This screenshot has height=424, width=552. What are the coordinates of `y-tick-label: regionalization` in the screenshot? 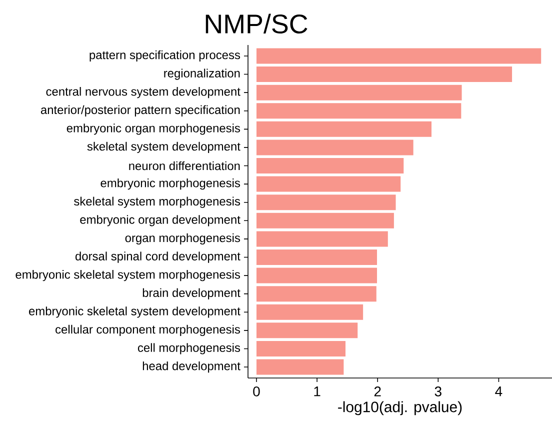 It's located at (202, 74).